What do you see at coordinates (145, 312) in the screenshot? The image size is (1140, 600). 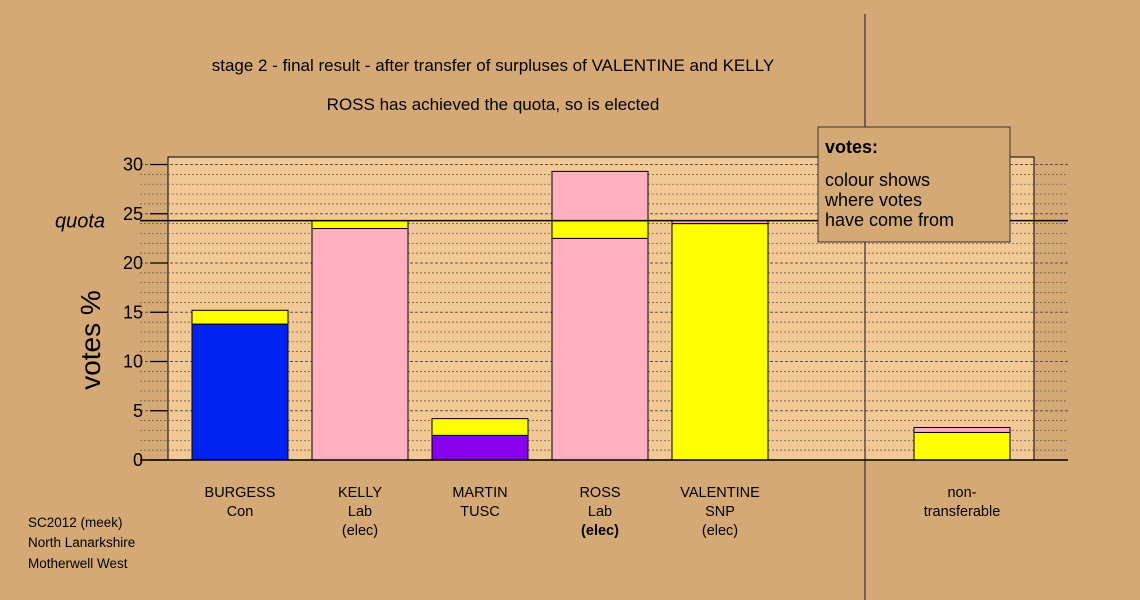 I see `y-axis-ticks: 0 5 10 15 20 25 30` at bounding box center [145, 312].